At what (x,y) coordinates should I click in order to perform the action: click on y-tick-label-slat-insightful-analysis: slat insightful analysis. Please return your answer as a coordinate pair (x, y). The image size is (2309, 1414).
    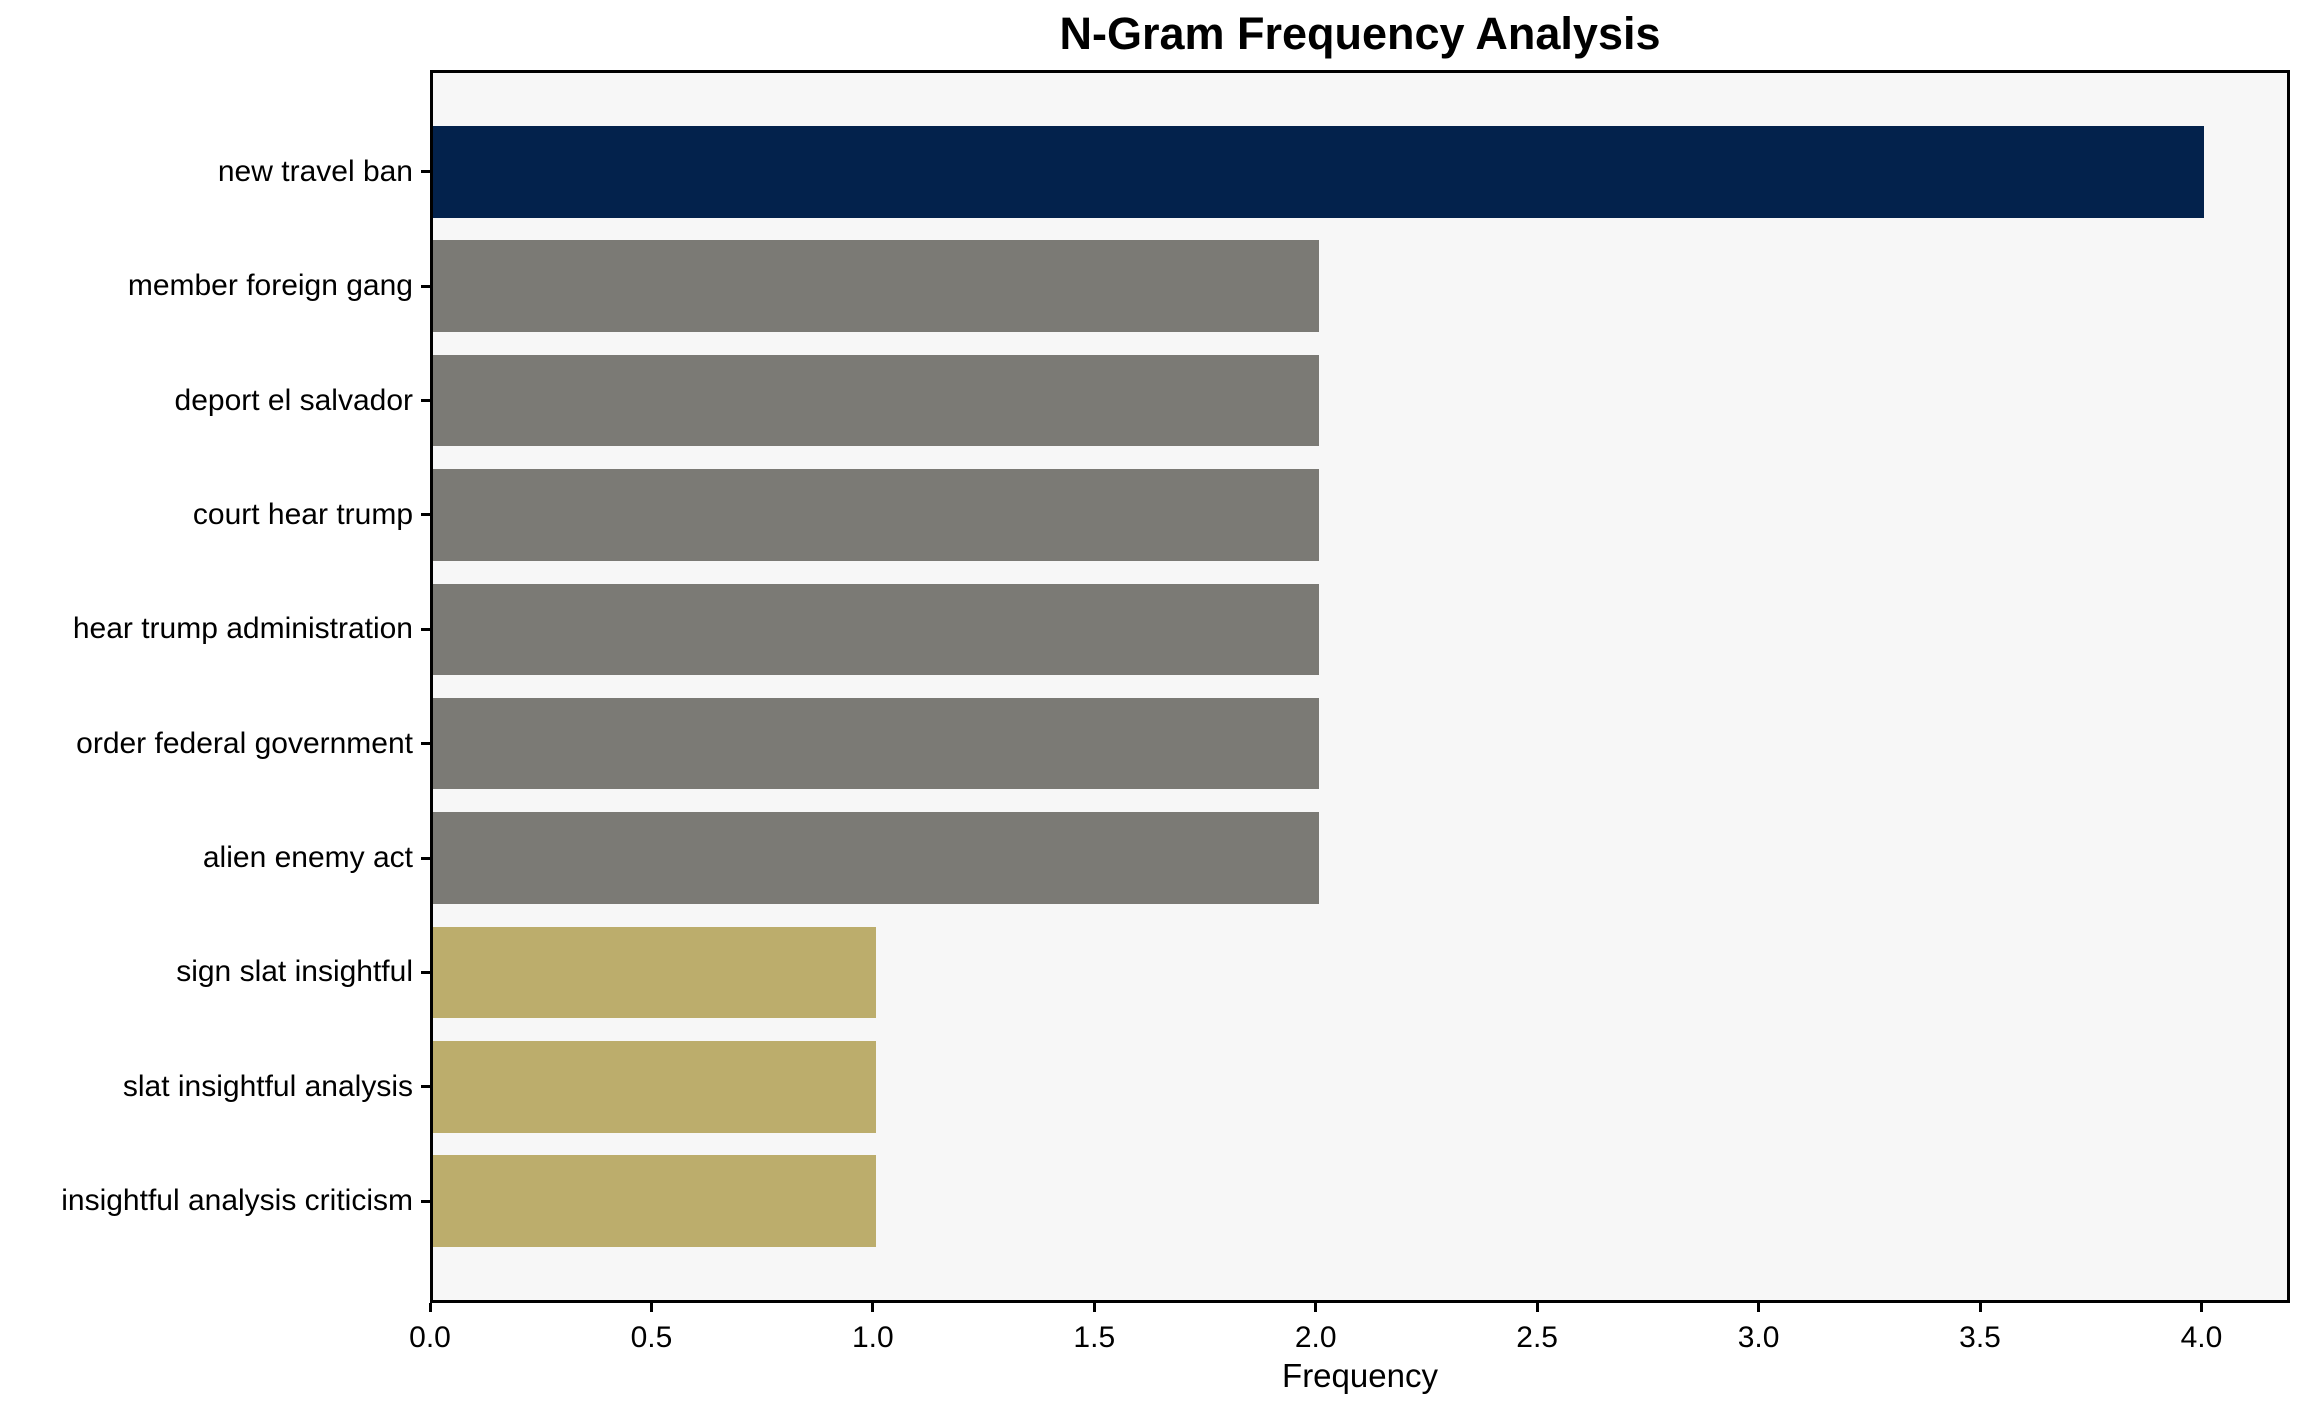
    Looking at the image, I should click on (267, 1086).